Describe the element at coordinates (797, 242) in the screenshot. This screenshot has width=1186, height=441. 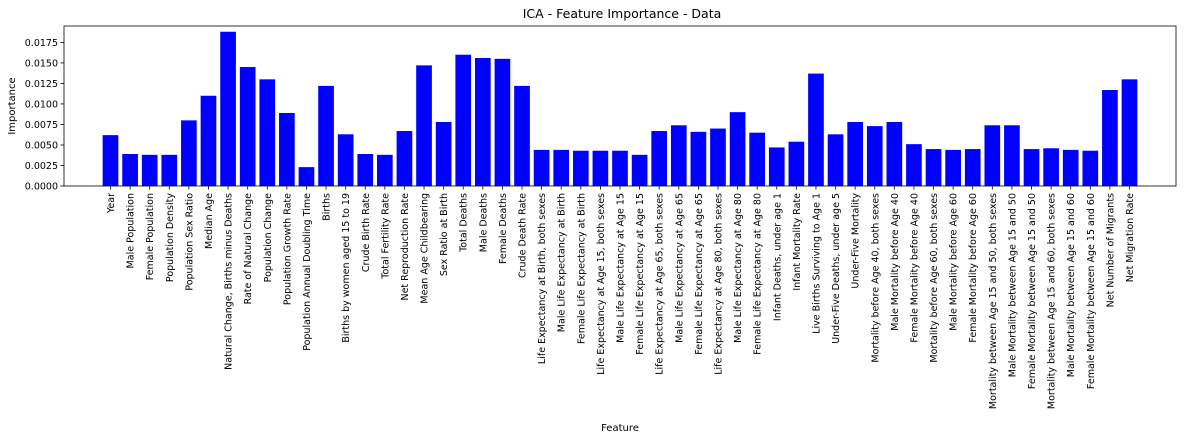
I see `x-tick-label: Infant Mortality Rate` at that location.